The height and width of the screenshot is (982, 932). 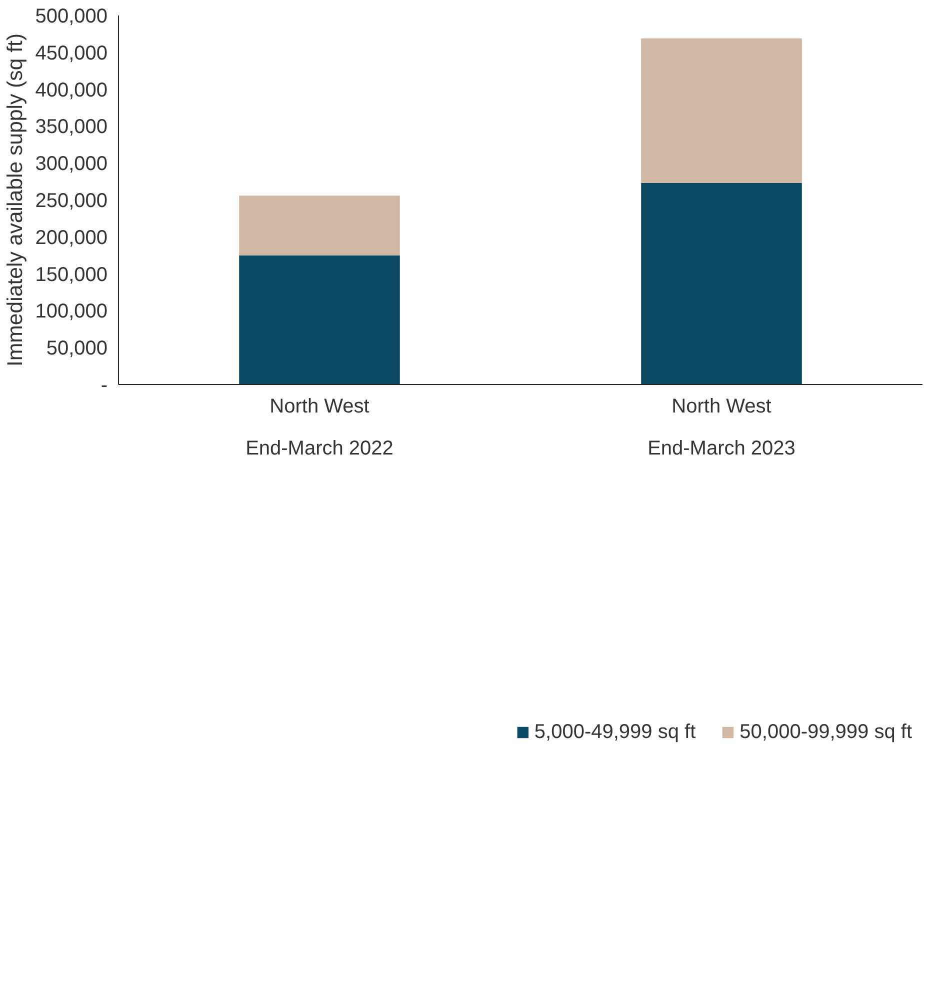 What do you see at coordinates (15, 200) in the screenshot?
I see `y-axis-title: Immediately available supply (sq ft)` at bounding box center [15, 200].